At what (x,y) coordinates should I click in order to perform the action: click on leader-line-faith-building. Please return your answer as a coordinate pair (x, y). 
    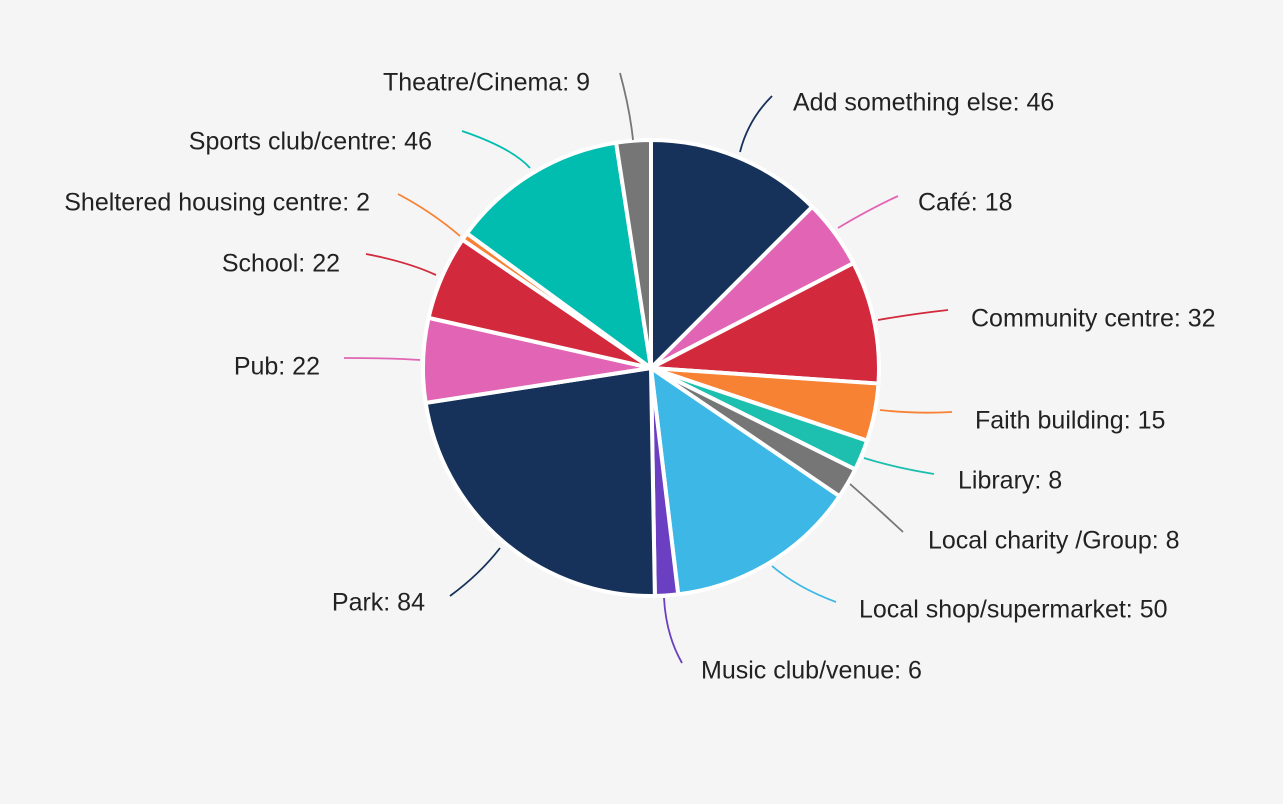
    Looking at the image, I should click on (916, 411).